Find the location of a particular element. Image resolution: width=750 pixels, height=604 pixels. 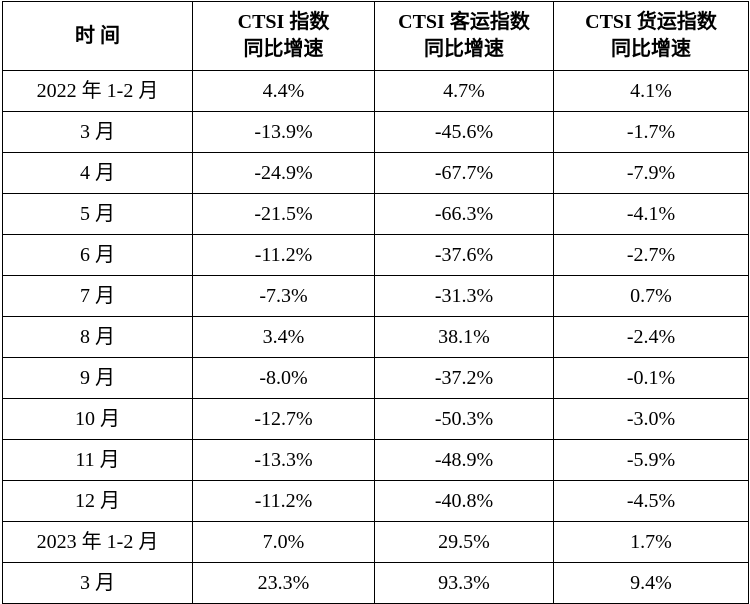

ctsi-growth-cell: -13.9% is located at coordinates (283, 132).